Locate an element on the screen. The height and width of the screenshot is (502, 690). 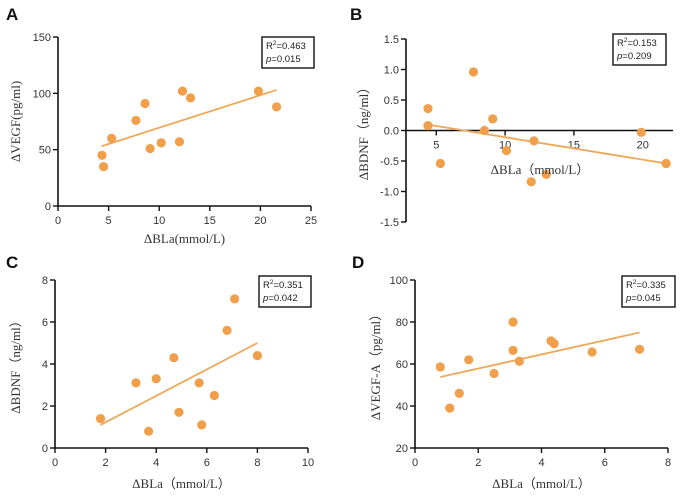
x-tick-label: 5 is located at coordinates (109, 221).